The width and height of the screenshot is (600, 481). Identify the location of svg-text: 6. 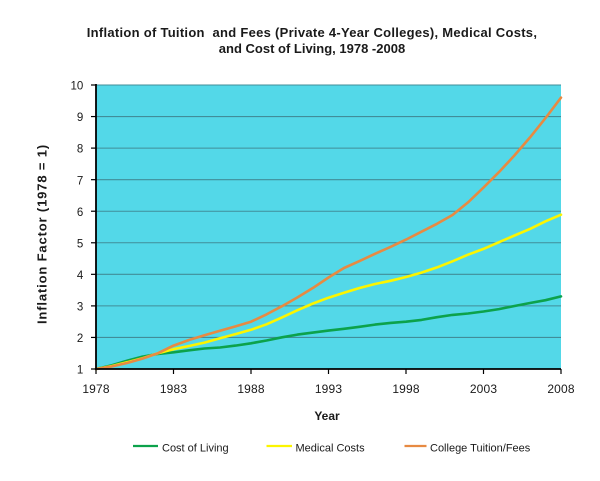
(80, 213).